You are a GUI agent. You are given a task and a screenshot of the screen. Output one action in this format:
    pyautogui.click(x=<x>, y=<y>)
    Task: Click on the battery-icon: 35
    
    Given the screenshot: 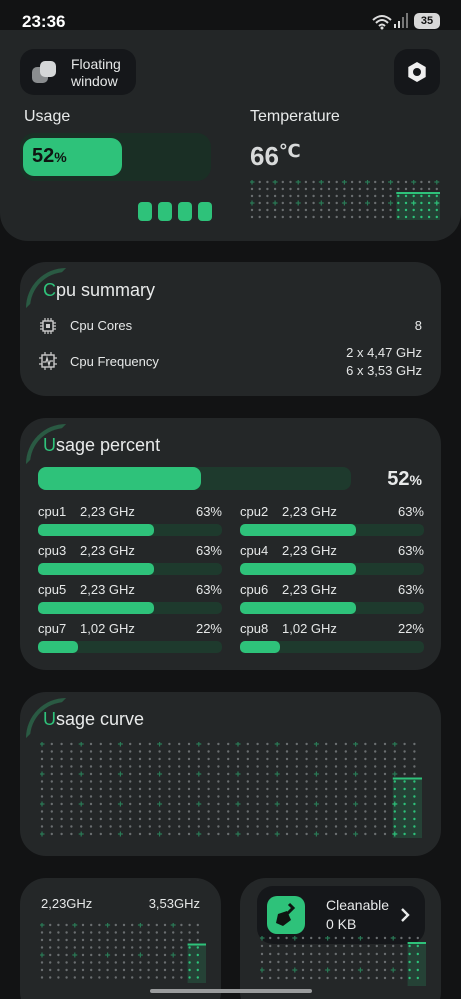 What is the action you would take?
    pyautogui.click(x=427, y=21)
    